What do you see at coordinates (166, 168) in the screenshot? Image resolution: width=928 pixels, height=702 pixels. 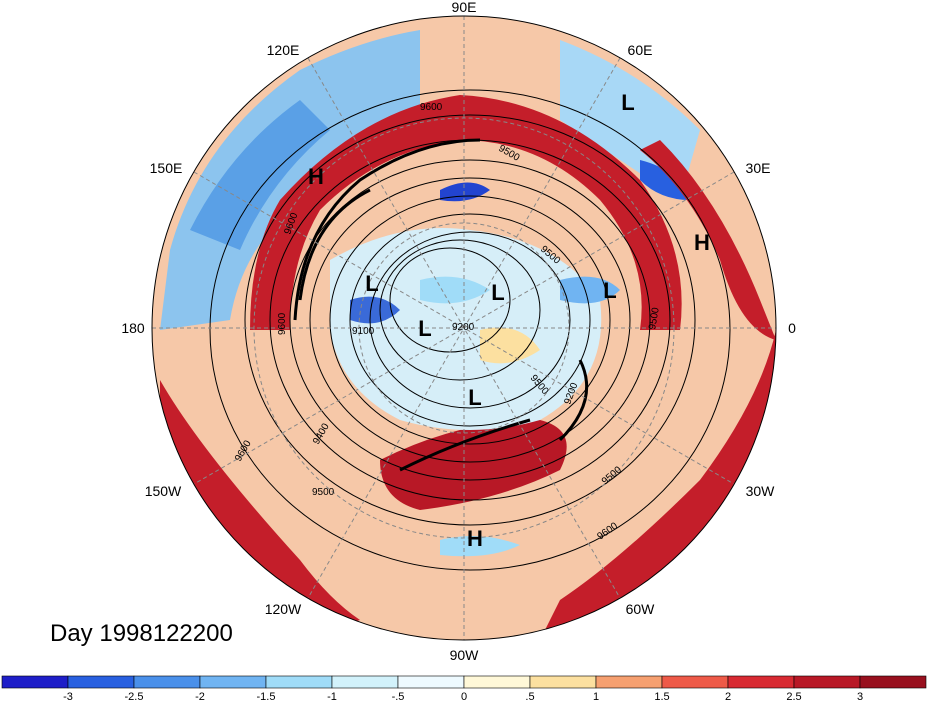 I see `longitude-label: 150E` at bounding box center [166, 168].